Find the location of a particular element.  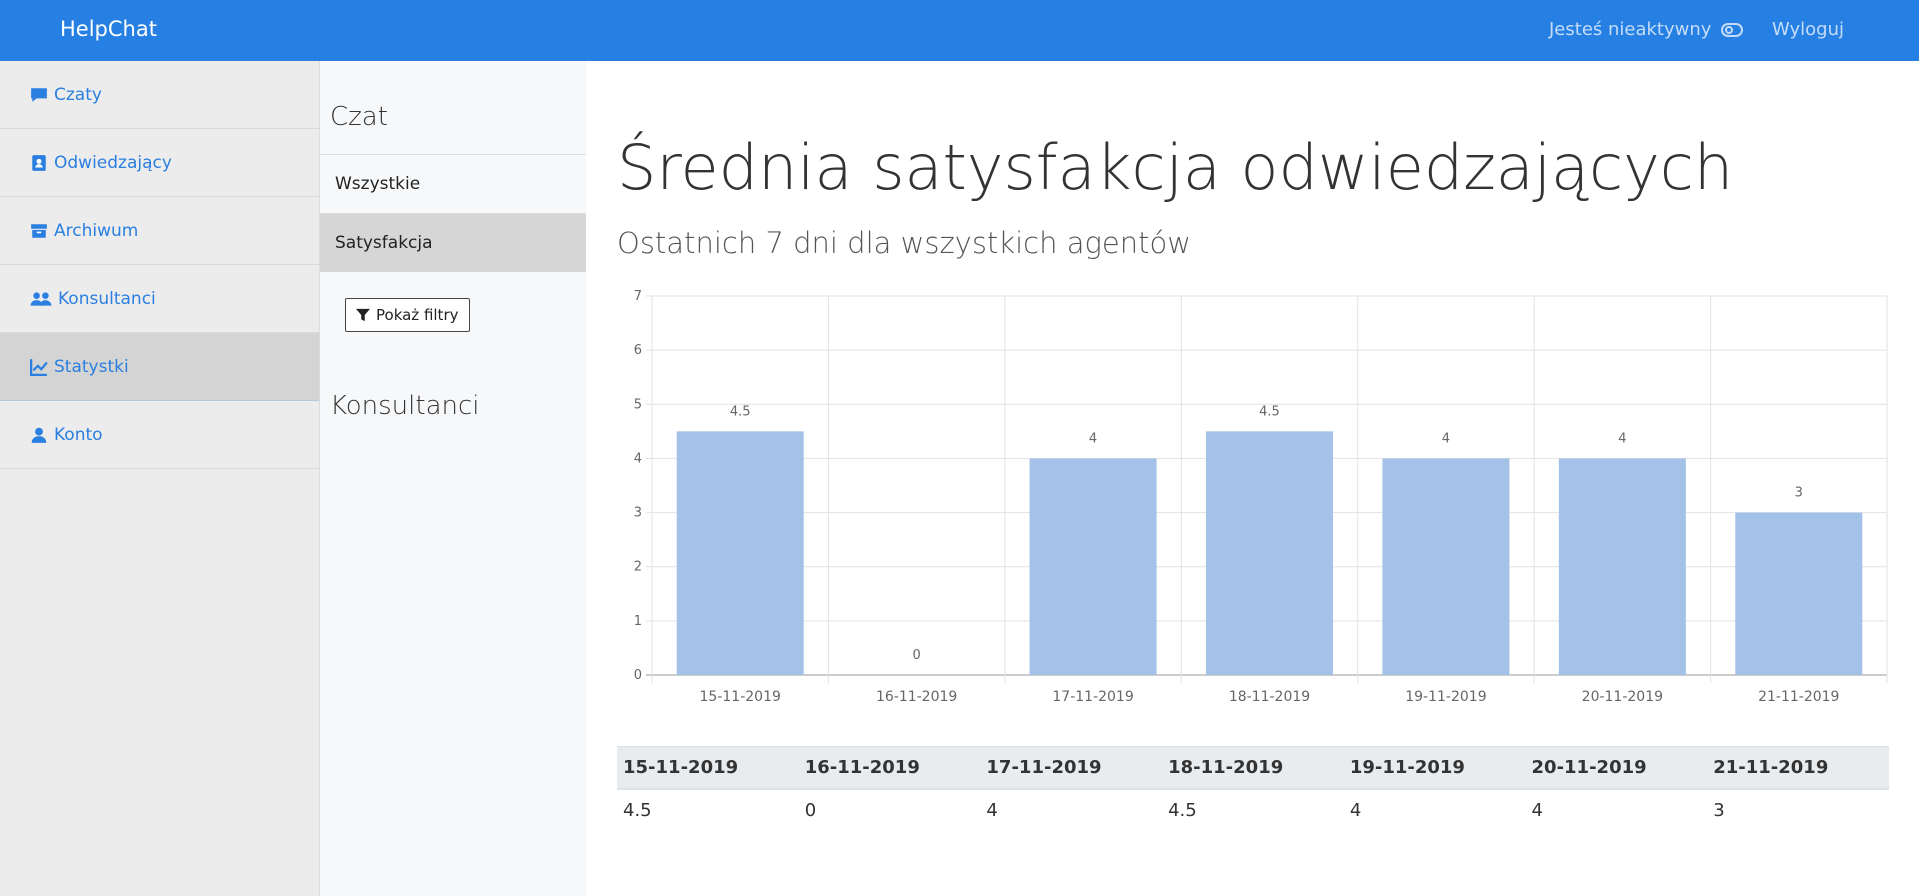

x-tick-label: 16-11-2019 is located at coordinates (916, 697).